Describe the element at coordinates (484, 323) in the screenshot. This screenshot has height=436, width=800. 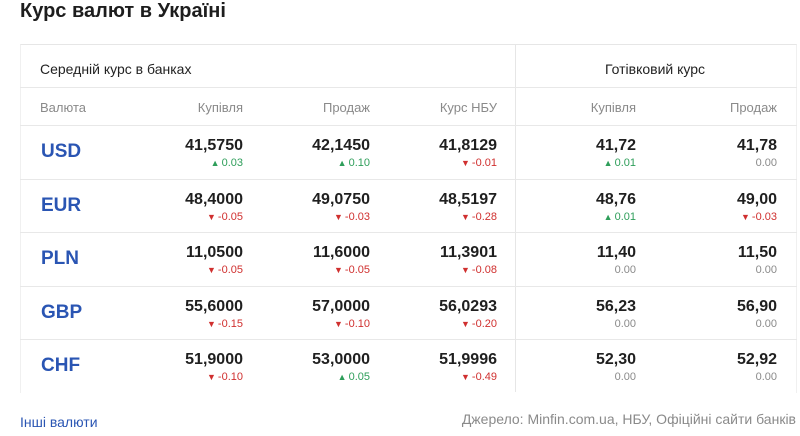
I see `change-value: -0.20` at that location.